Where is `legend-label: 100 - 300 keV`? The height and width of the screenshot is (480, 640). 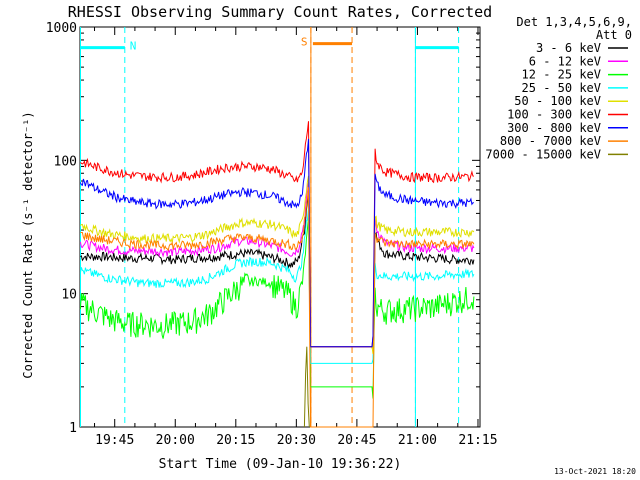 legend-label: 100 - 300 keV is located at coordinates (554, 115).